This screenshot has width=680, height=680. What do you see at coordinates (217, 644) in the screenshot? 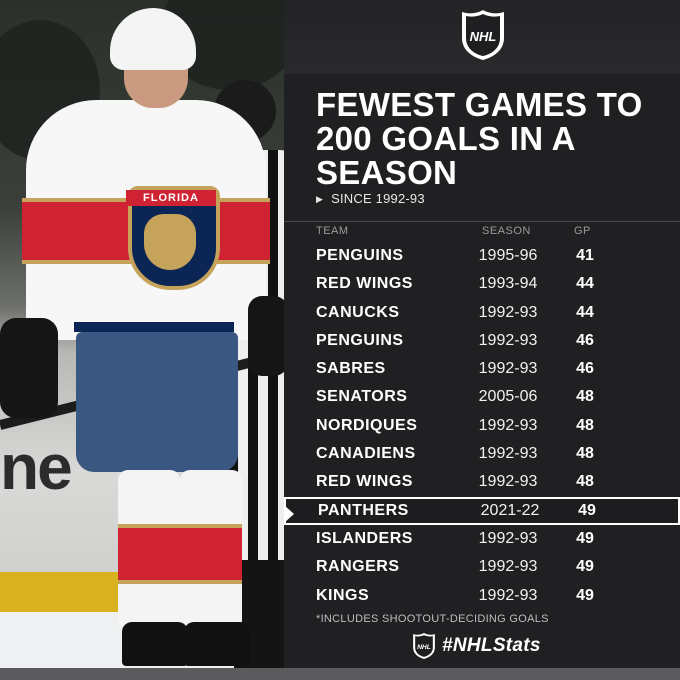
I see `skate-right` at bounding box center [217, 644].